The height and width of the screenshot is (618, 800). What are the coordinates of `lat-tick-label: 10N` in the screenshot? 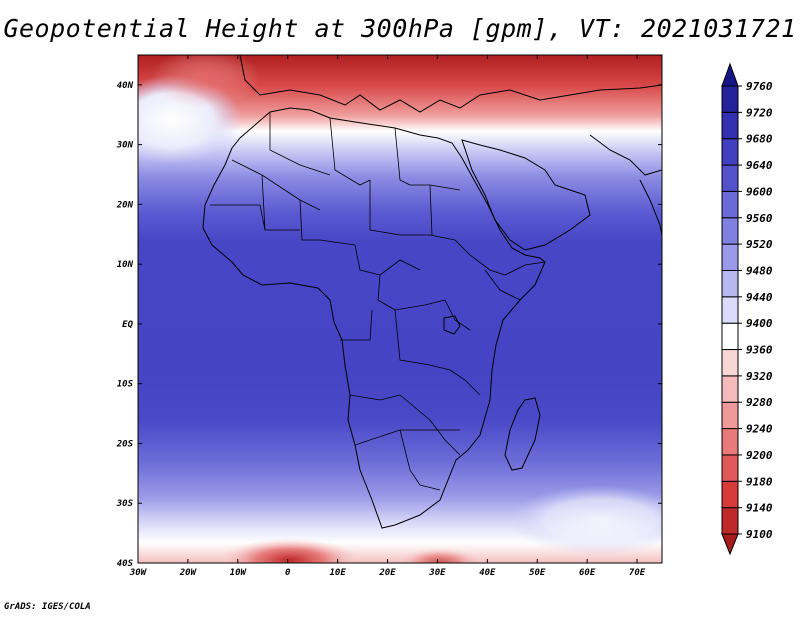 It's located at (125, 265).